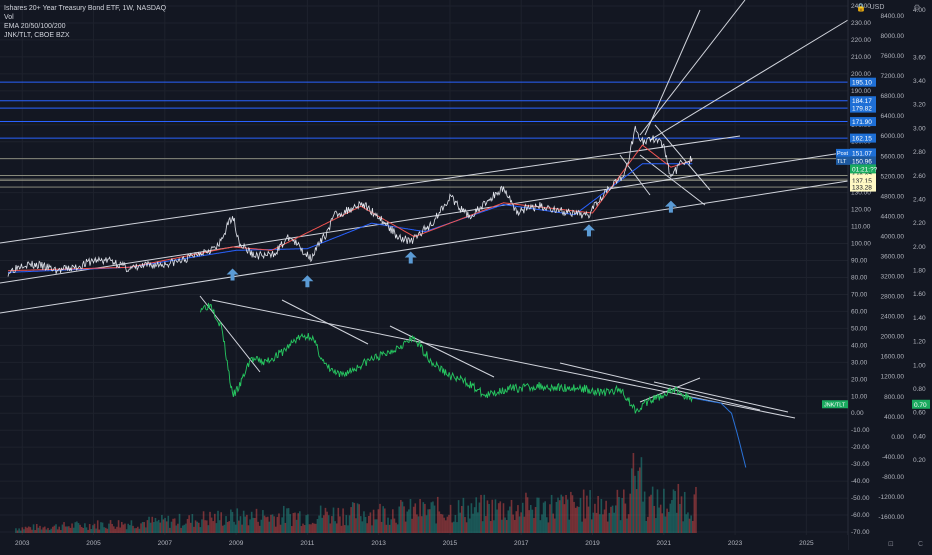 This screenshot has height=555, width=932. I want to click on ratio-tick-label: 0.40, so click(919, 436).